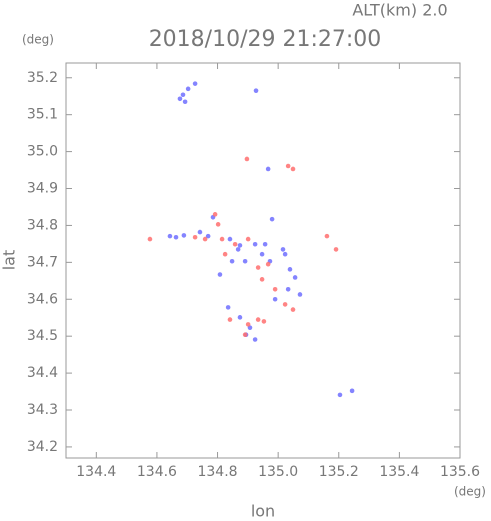 Image resolution: width=491 pixels, height=521 pixels. Describe the element at coordinates (460, 472) in the screenshot. I see `x-tick-label: 135.6` at that location.